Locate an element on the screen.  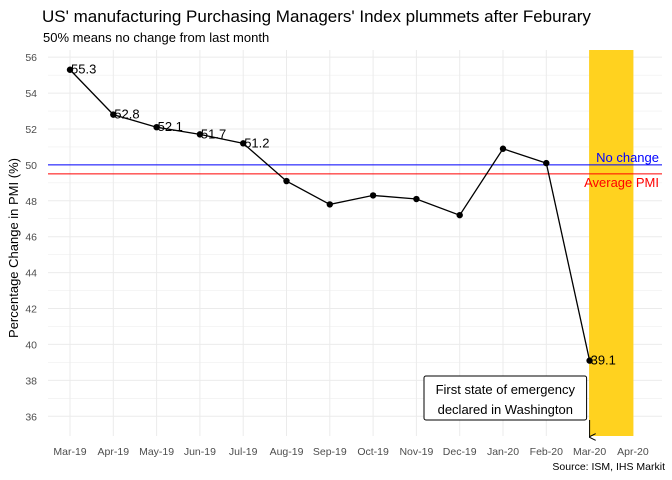
x-tick-label: Jan-20 is located at coordinates (503, 452).